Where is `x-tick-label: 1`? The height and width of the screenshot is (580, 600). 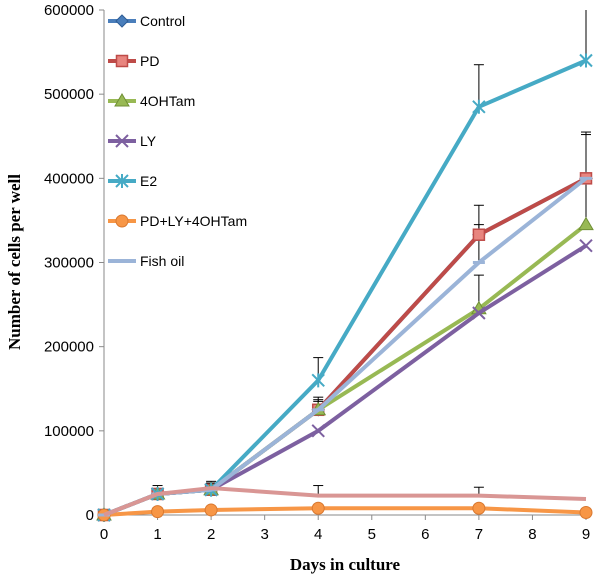 x-tick-label: 1 is located at coordinates (157, 534).